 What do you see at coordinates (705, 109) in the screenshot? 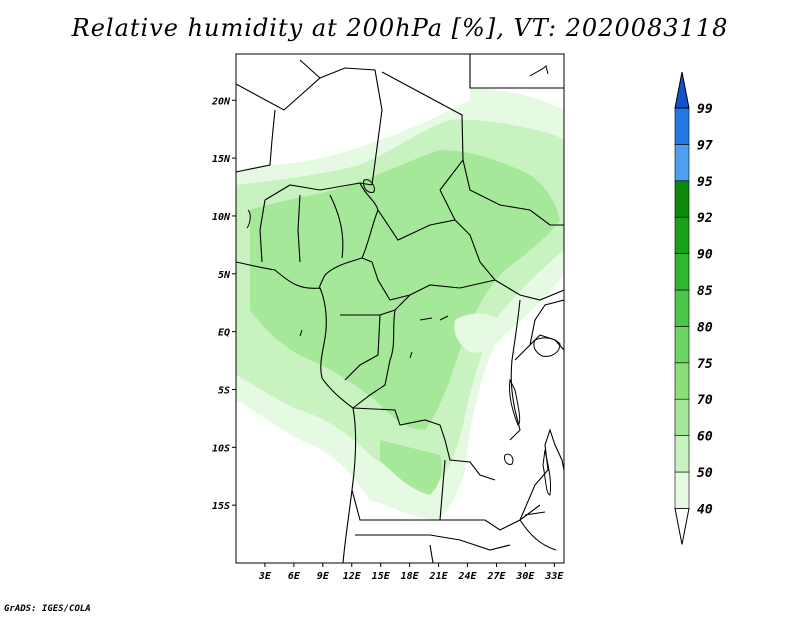
I see `colorbar-label-99: 99` at bounding box center [705, 109].